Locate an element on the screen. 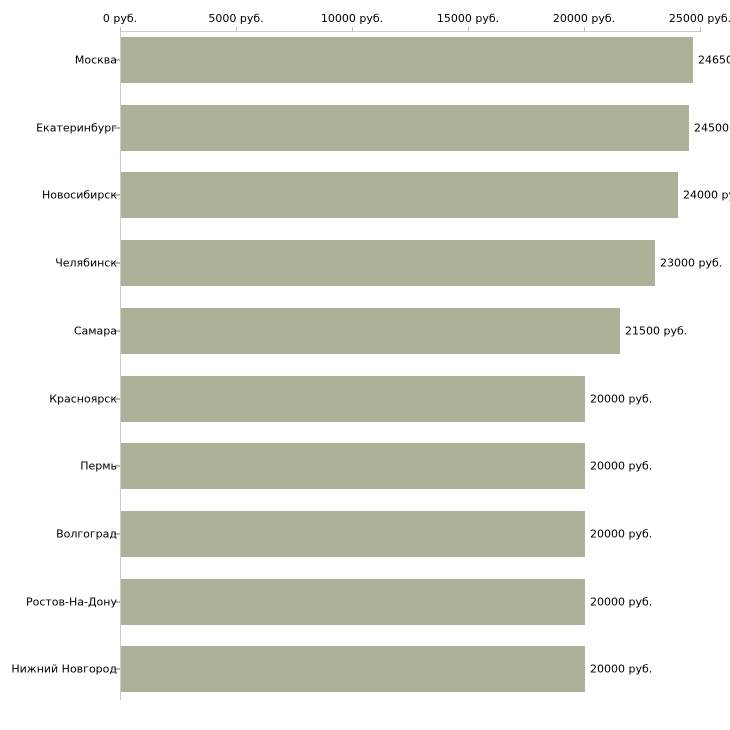 The image size is (730, 730). category-label: Пермь is located at coordinates (98, 466).